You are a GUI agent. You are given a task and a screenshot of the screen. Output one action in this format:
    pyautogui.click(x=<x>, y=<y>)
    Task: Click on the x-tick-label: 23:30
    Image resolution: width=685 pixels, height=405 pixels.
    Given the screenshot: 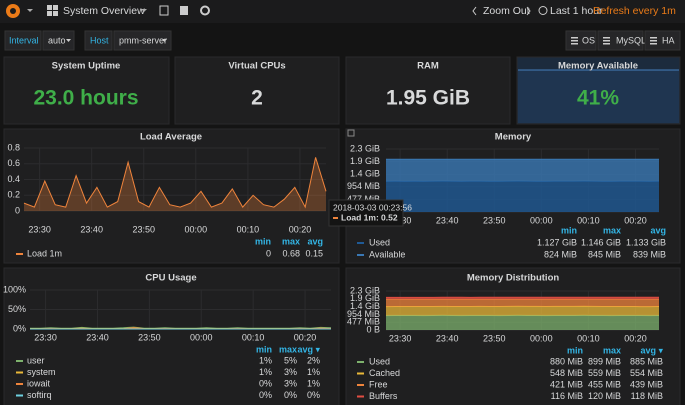 What is the action you would take?
    pyautogui.click(x=39, y=229)
    